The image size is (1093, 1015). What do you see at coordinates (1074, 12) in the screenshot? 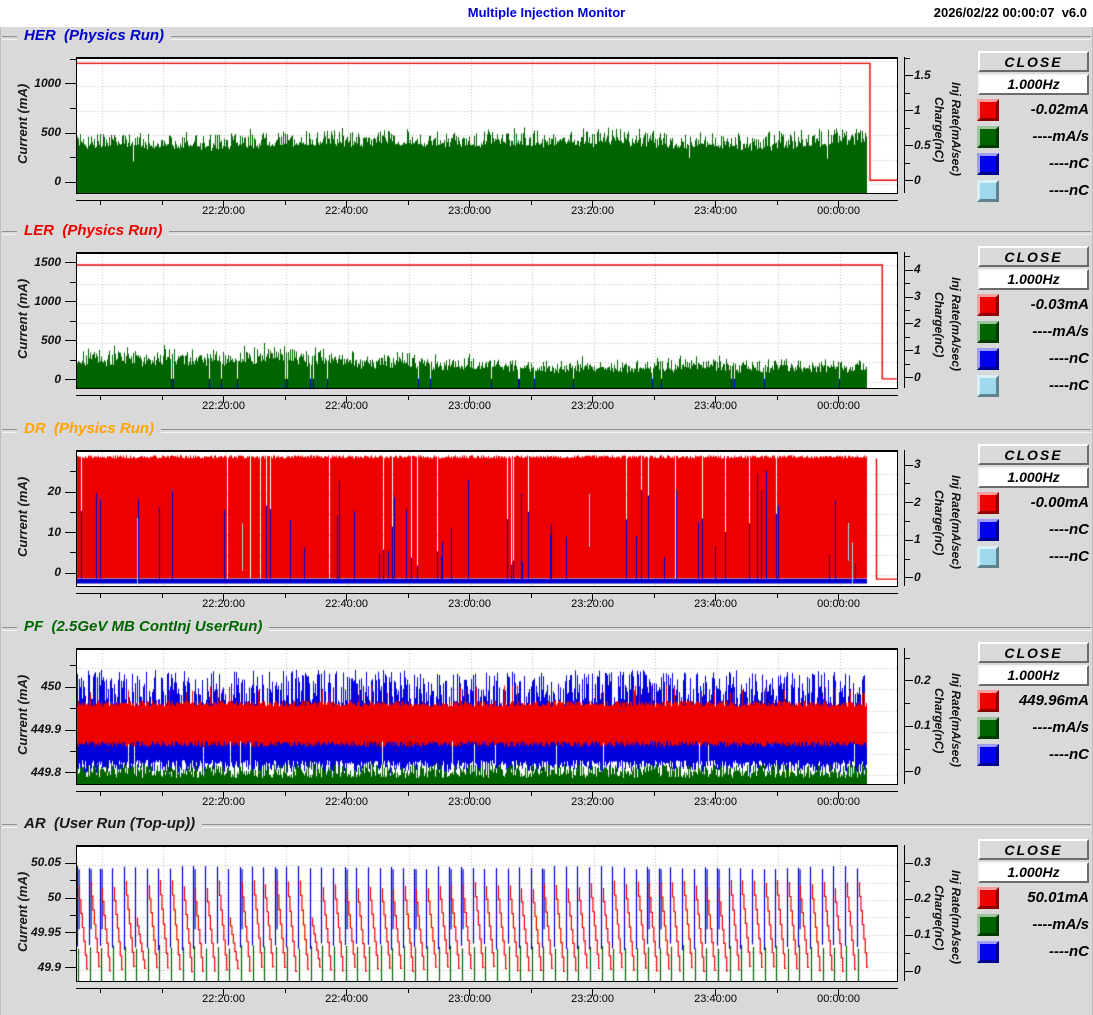
I see `version-label: v6.0` at bounding box center [1074, 12].